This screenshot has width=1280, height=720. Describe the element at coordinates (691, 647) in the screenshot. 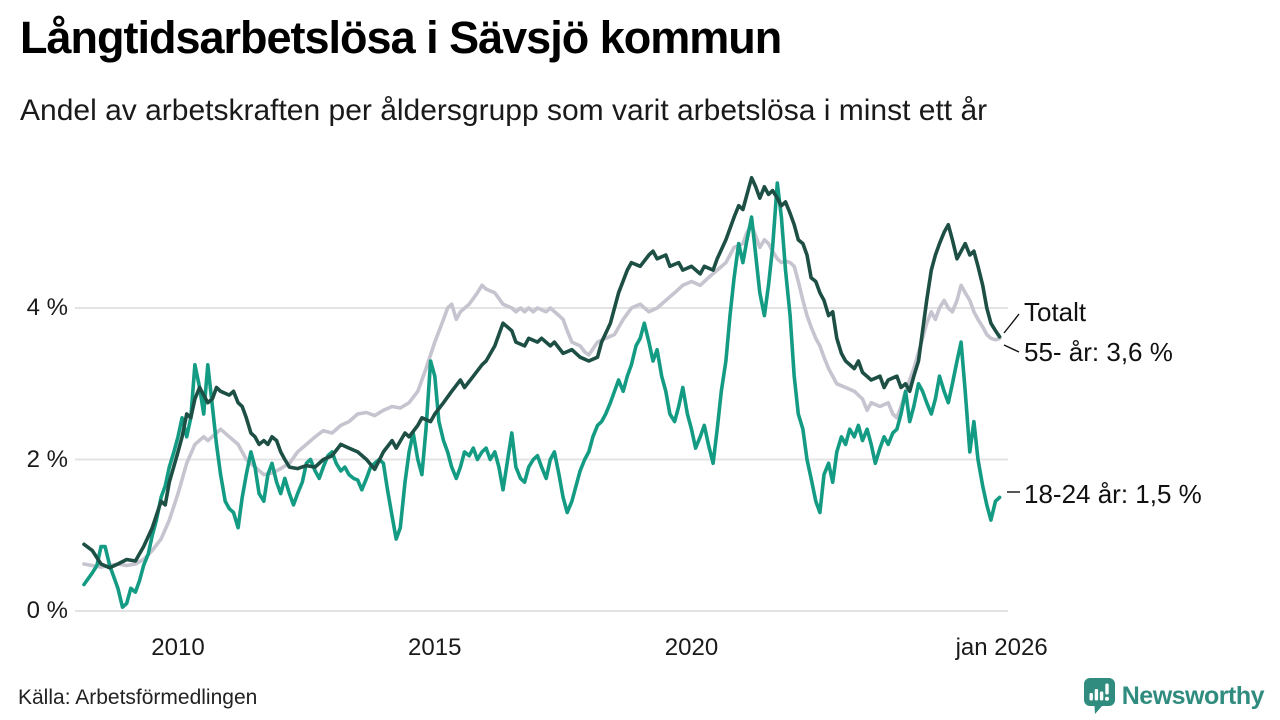

I see `x-tick-label: 2020` at that location.